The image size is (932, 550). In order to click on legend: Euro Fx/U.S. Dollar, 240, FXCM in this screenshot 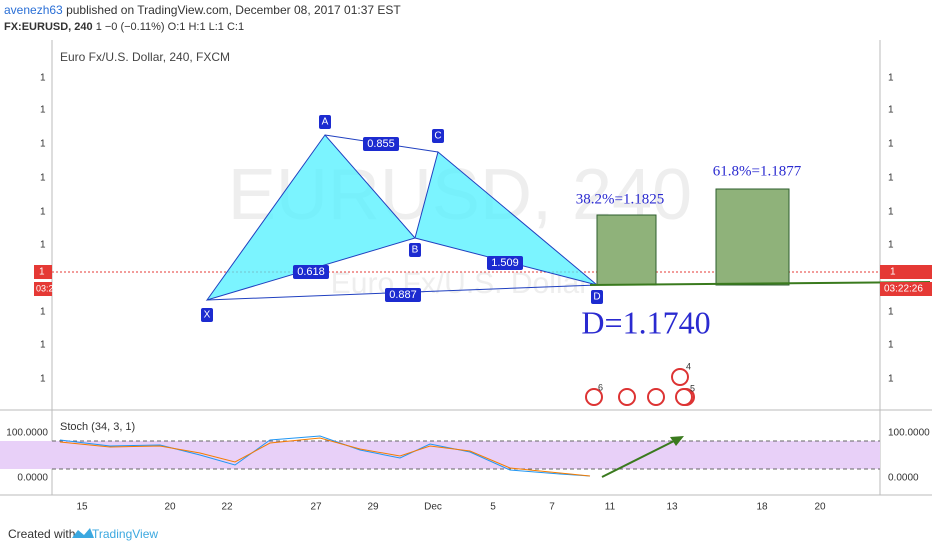, I will do `click(145, 57)`.